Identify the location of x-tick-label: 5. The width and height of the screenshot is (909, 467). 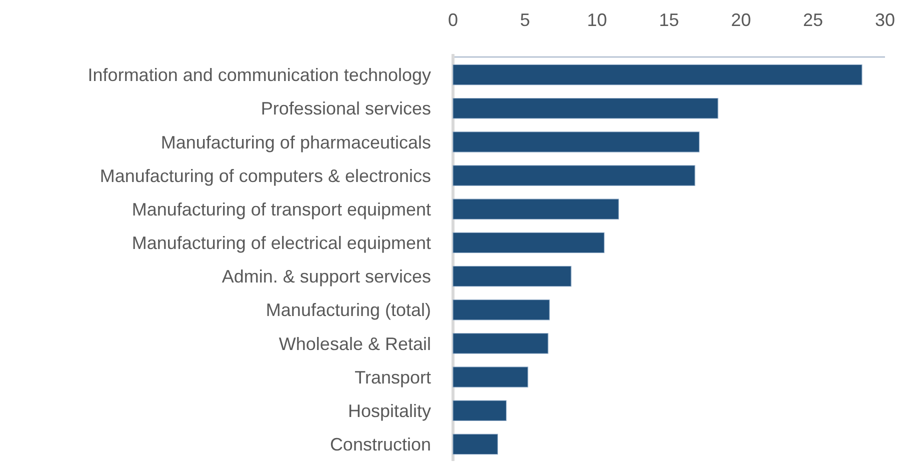
(525, 20).